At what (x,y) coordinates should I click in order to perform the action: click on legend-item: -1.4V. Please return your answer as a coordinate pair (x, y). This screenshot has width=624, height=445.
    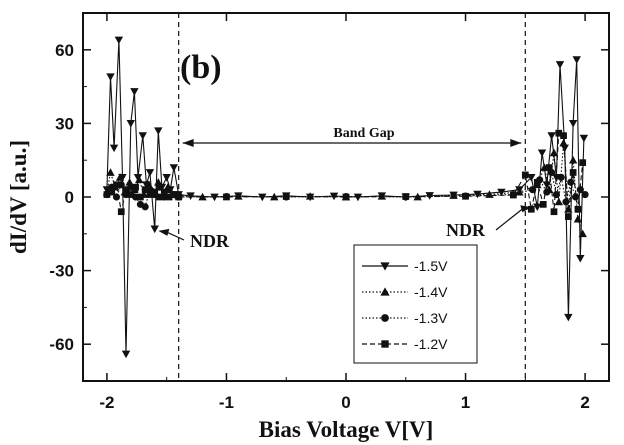
    Looking at the image, I should click on (405, 292).